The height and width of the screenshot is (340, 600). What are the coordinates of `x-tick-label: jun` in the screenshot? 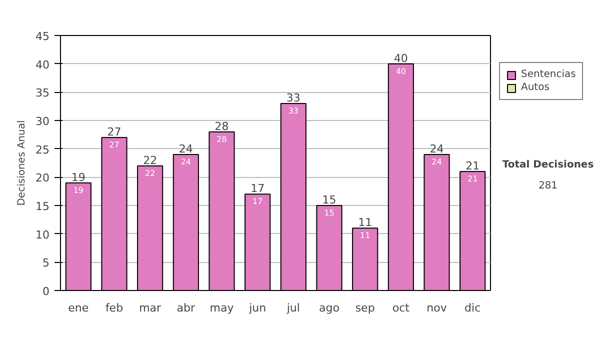 It's located at (257, 308).